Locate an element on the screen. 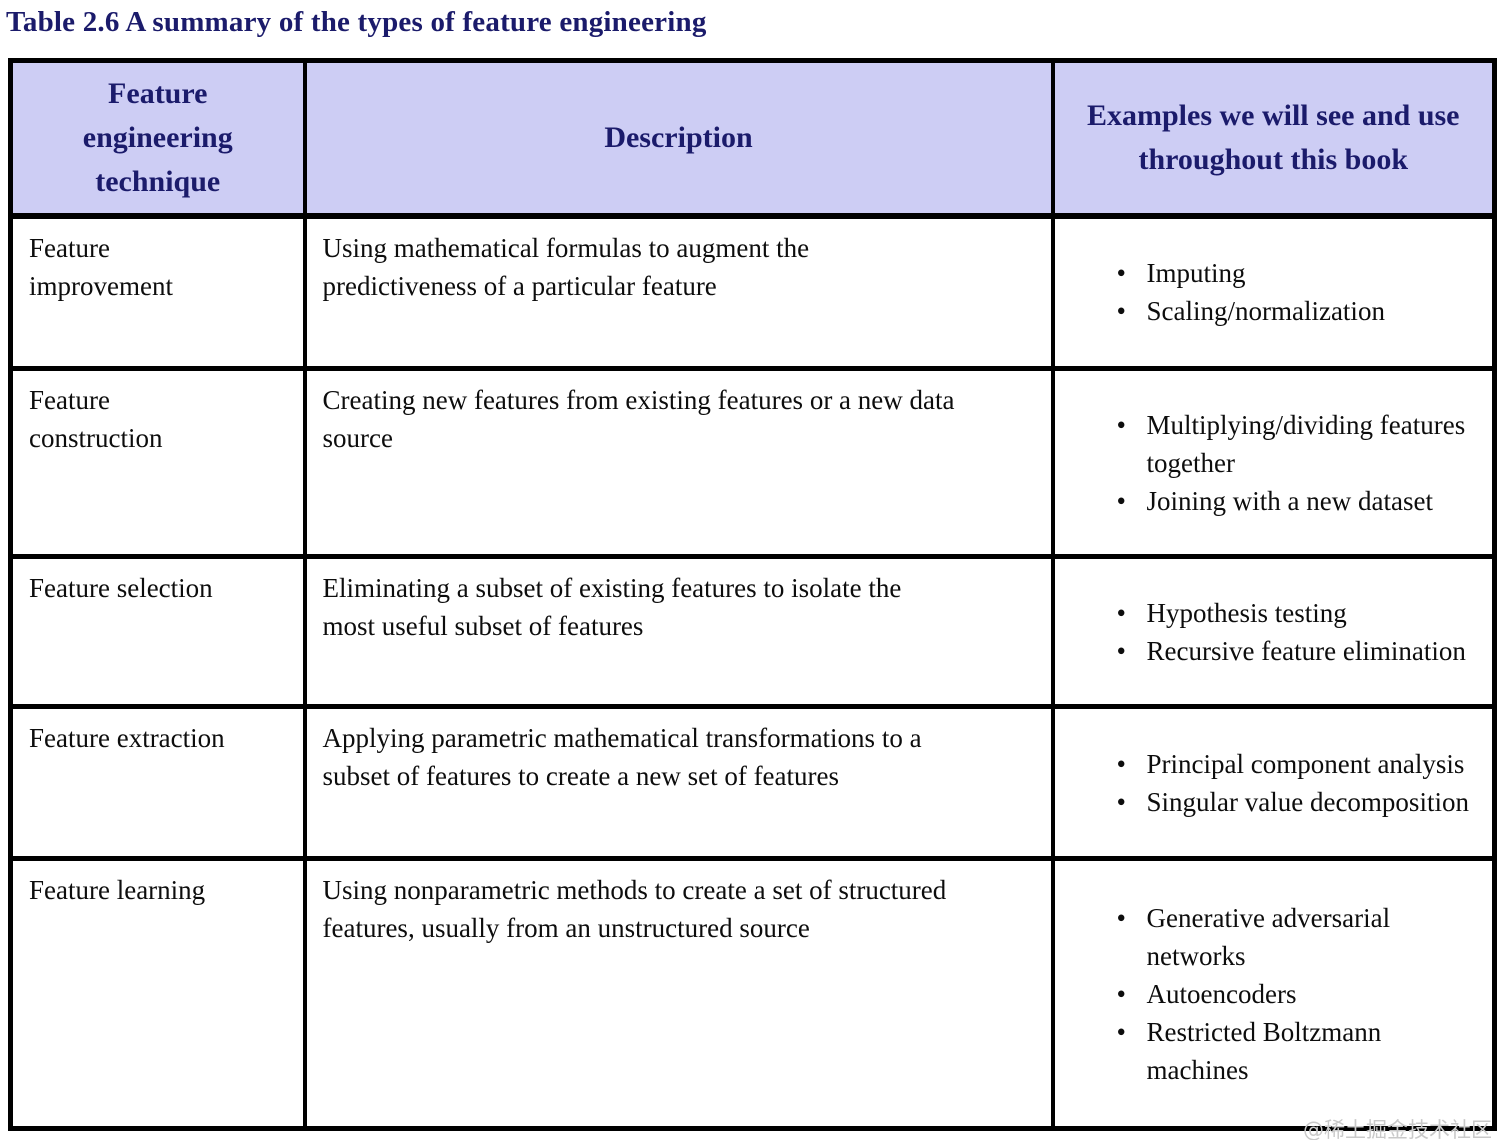 This screenshot has width=1500, height=1140. example-item: Generative adversarial networks is located at coordinates (1299, 937).